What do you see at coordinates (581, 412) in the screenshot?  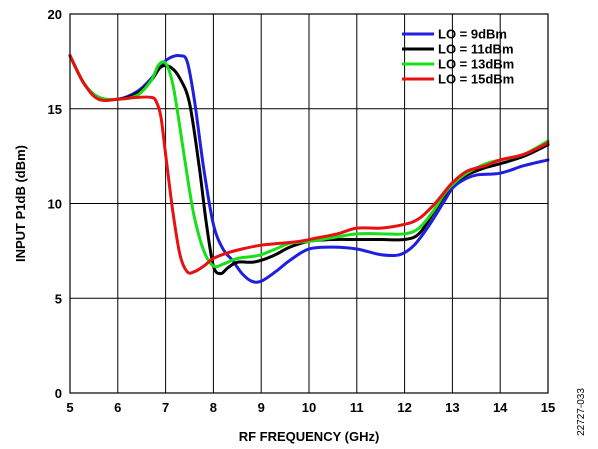 I see `figure-id: 22727-033` at bounding box center [581, 412].